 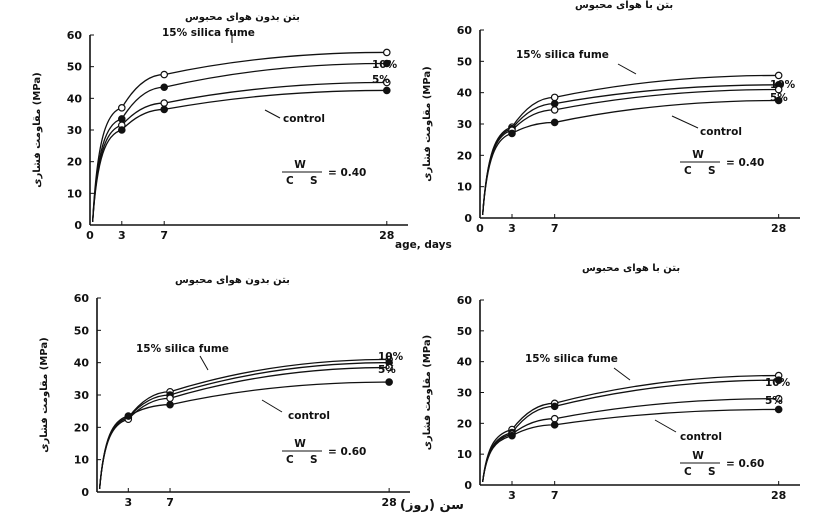 What do you see at coordinates (432, 505) in the screenshot?
I see `x-axis-label-fa: سن (روز)` at bounding box center [432, 505].